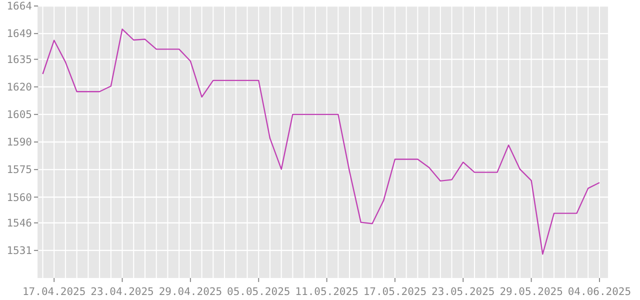 The width and height of the screenshot is (640, 300). Describe the element at coordinates (395, 292) in the screenshot. I see `x-tick-label: 17.05.2025` at that location.